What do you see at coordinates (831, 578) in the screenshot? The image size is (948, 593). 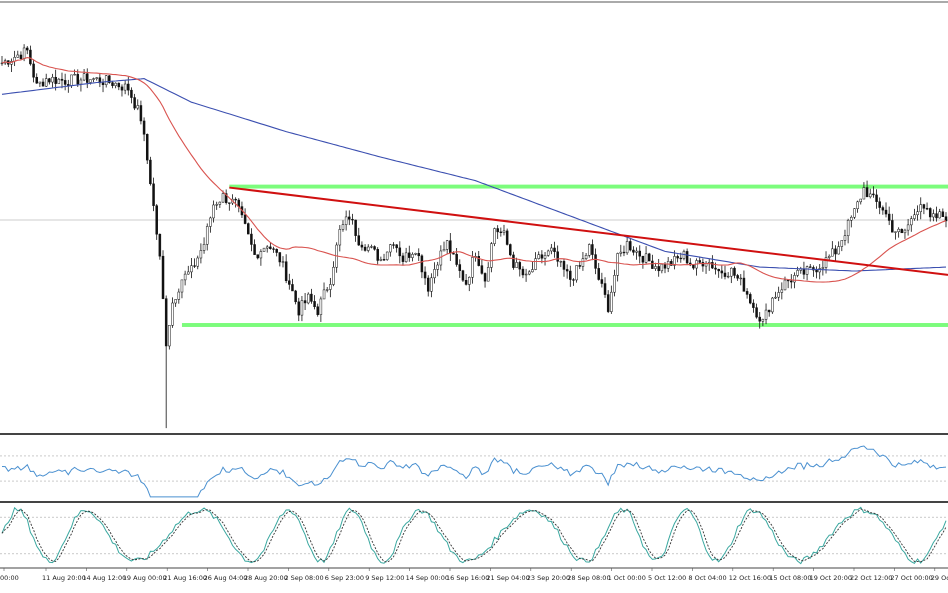 I see `x-tick-label: 19 Oct 20:00` at bounding box center [831, 578].